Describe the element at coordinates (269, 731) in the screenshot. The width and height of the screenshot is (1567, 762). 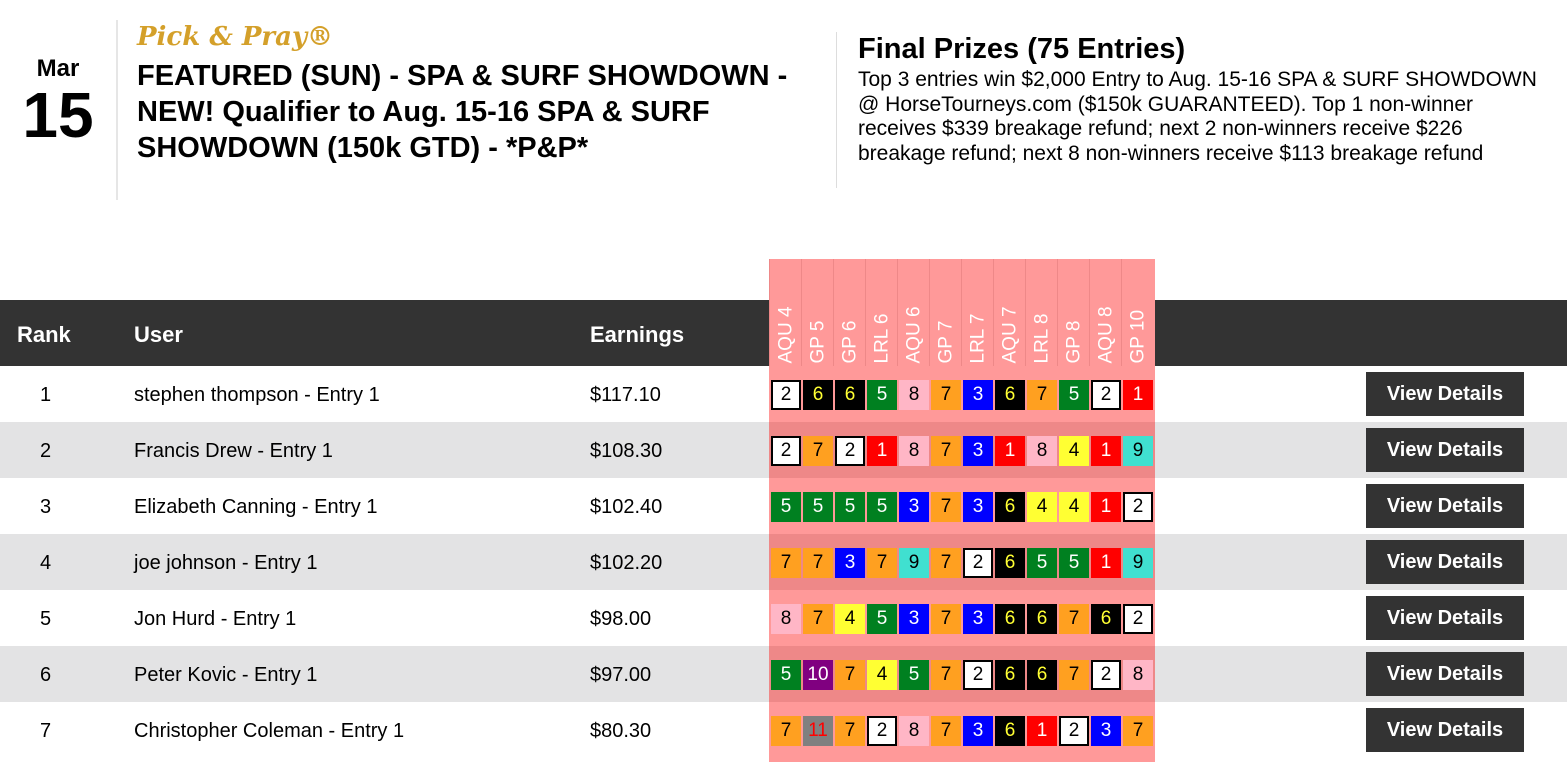
I see `user-name: Christopher Coleman - Entry 1` at that location.